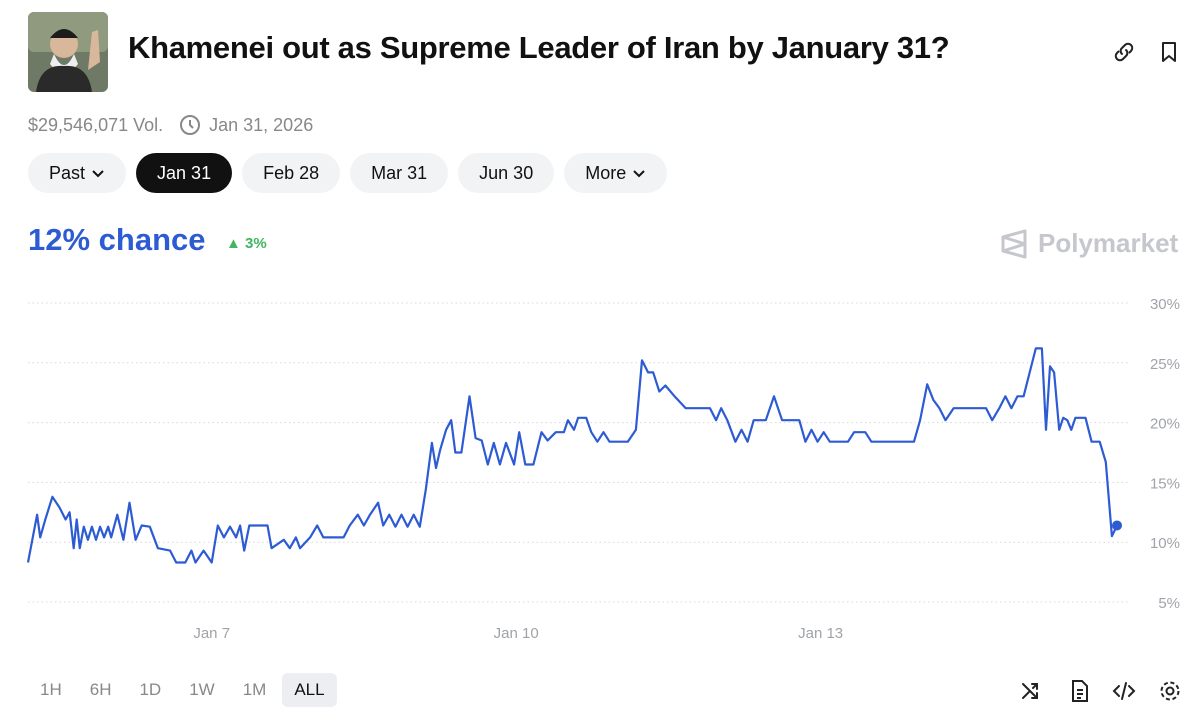  I want to click on date-tab: Mar 31, so click(399, 173).